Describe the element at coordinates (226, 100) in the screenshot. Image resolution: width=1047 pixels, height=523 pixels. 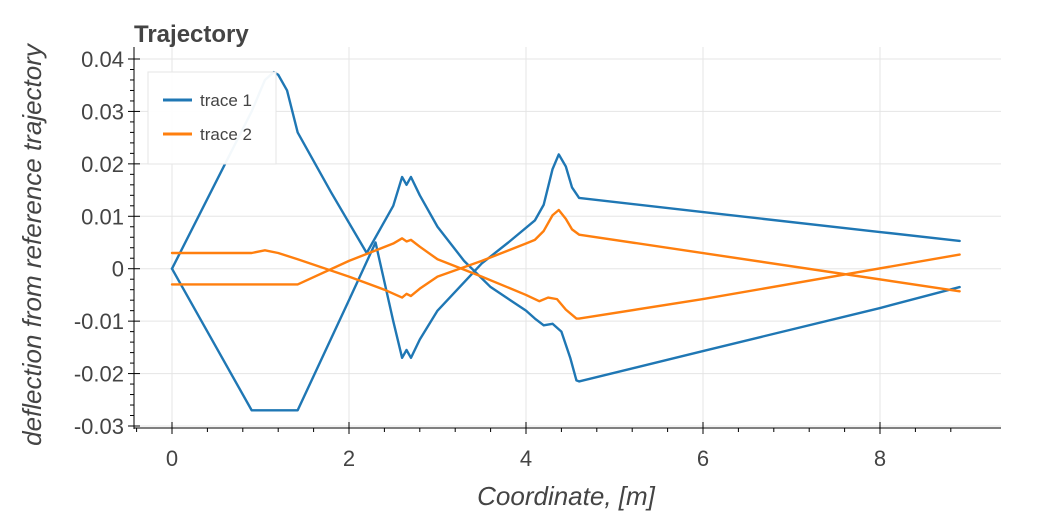
I see `legend-label: trace 1` at that location.